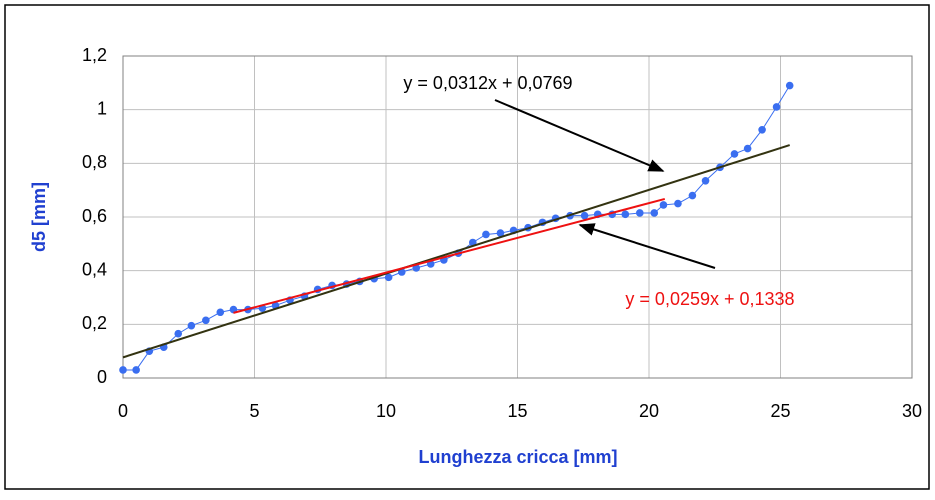 The width and height of the screenshot is (935, 500). I want to click on y-tick-label: 0,4, so click(94, 269).